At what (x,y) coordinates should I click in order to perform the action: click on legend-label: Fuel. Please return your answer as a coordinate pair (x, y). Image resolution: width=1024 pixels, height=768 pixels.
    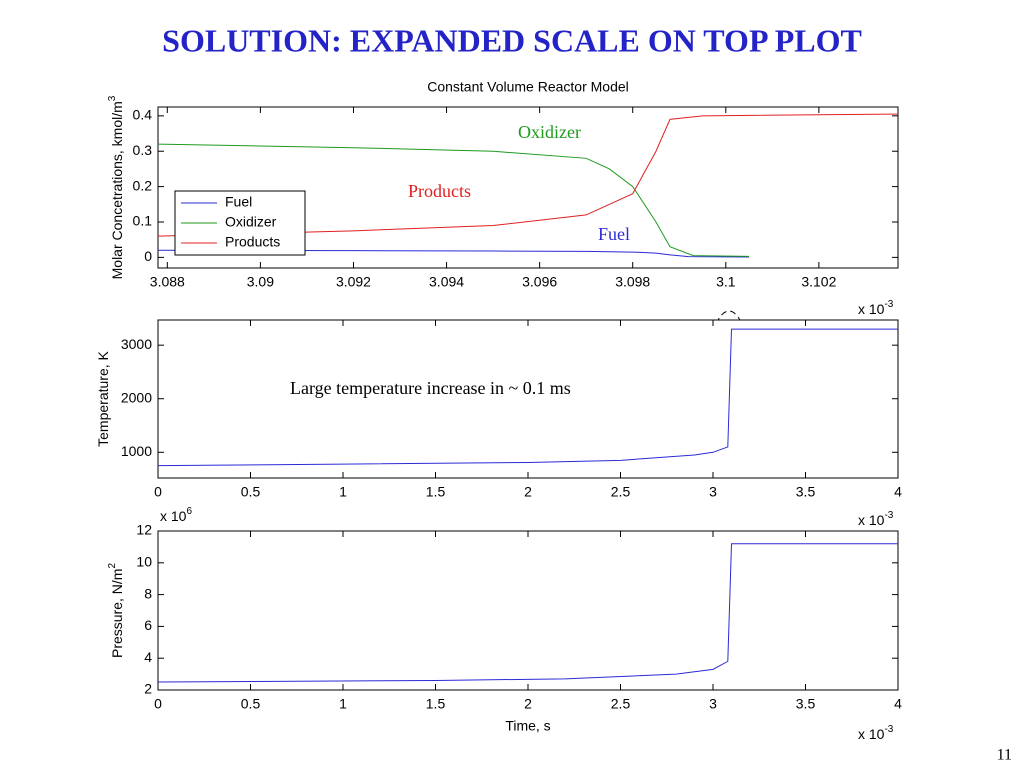
    Looking at the image, I should click on (238, 202).